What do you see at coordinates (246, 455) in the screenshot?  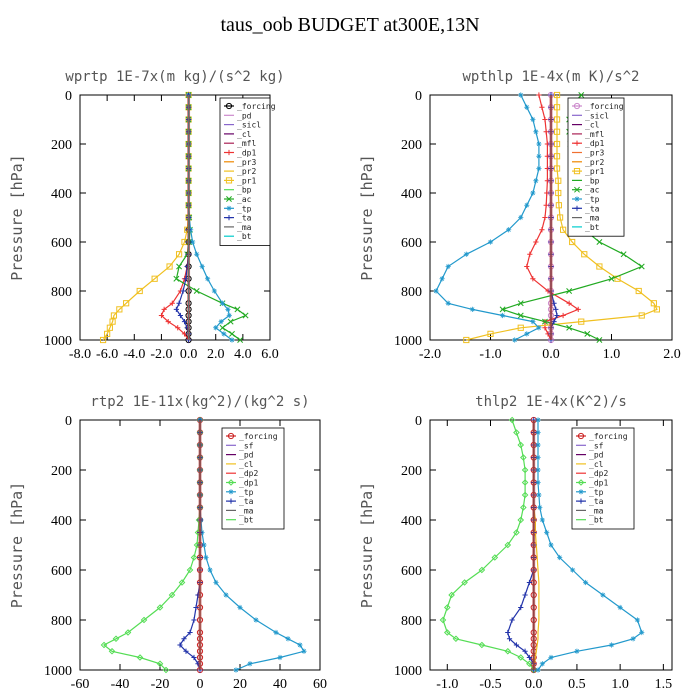 I see `legend-entry: _pd` at bounding box center [246, 455].